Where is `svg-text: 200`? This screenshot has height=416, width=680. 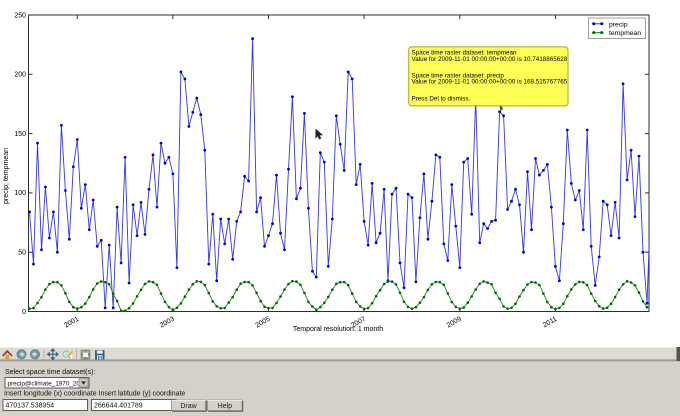
svg-text: 200 is located at coordinates (20, 75).